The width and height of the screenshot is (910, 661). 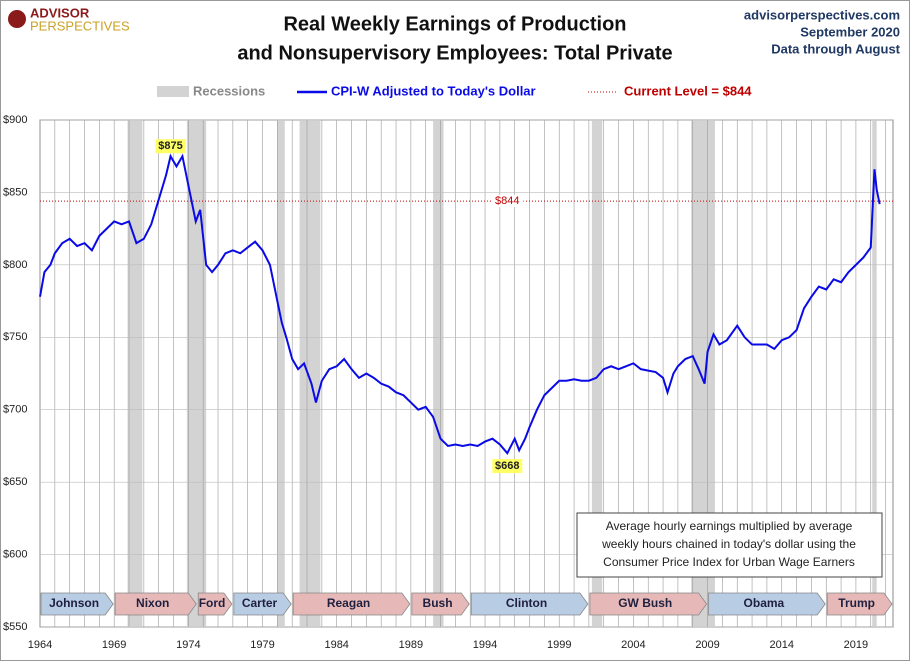 I want to click on site: advisorperspectives.com, so click(x=822, y=14).